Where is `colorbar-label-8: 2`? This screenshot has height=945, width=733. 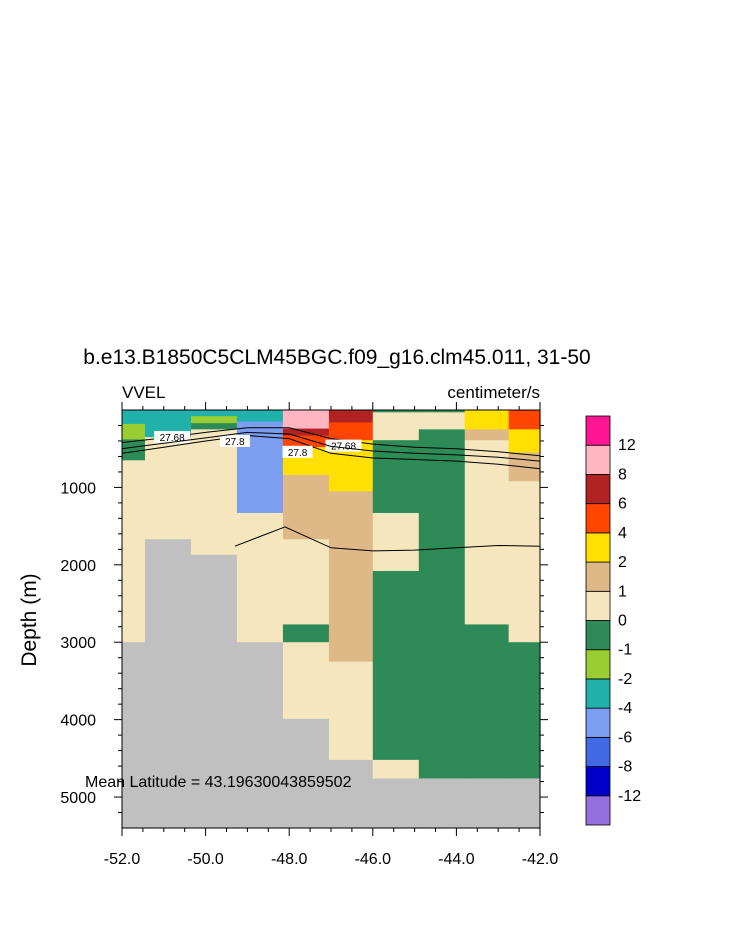 colorbar-label-8: 2 is located at coordinates (622, 562).